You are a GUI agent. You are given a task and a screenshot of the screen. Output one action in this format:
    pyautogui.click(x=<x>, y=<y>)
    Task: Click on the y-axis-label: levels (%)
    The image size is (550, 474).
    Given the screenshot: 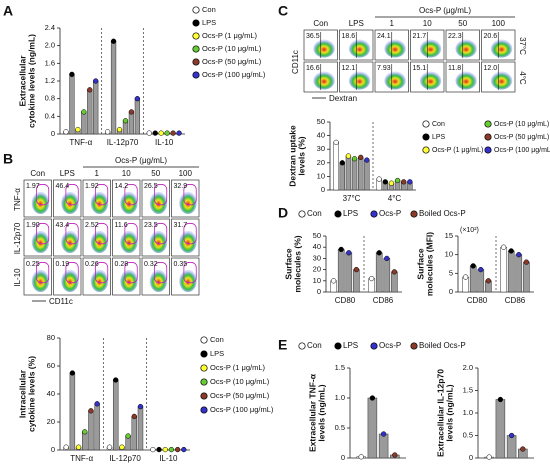 What is the action you would take?
    pyautogui.click(x=301, y=155)
    